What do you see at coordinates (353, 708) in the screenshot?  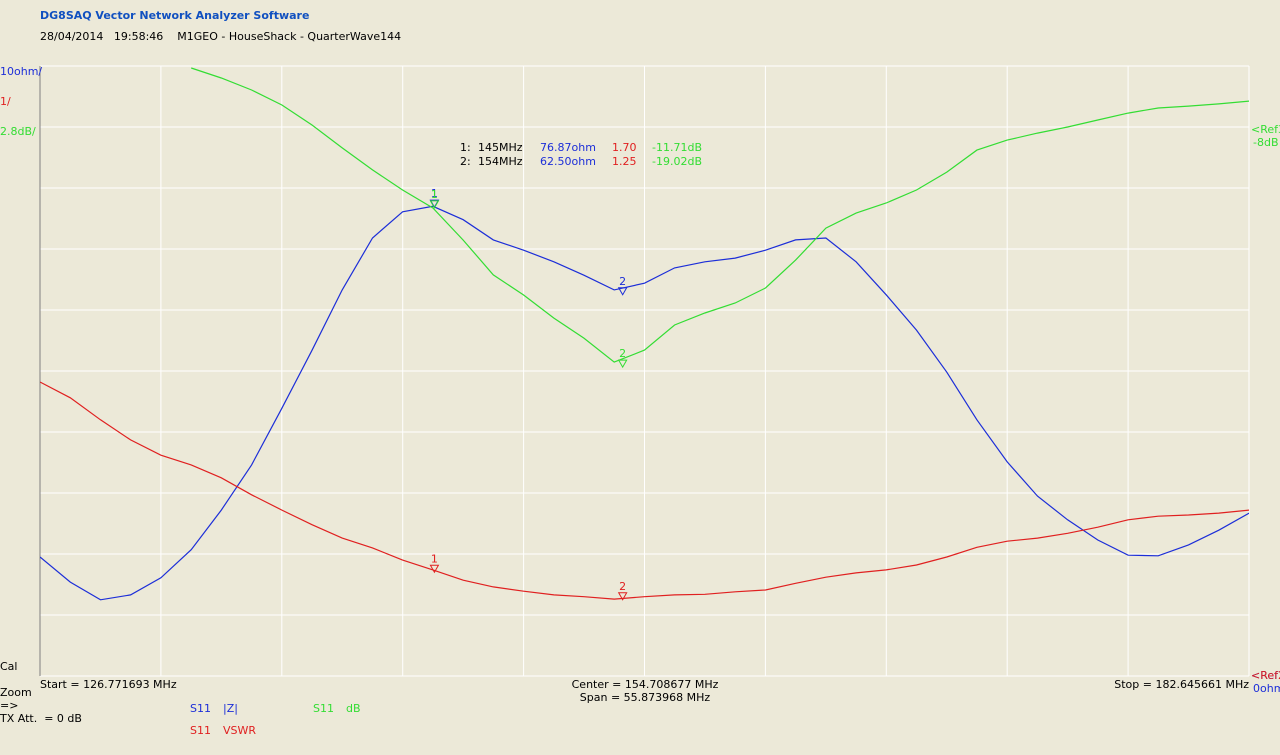 I see `legend-name: dB` at bounding box center [353, 708].